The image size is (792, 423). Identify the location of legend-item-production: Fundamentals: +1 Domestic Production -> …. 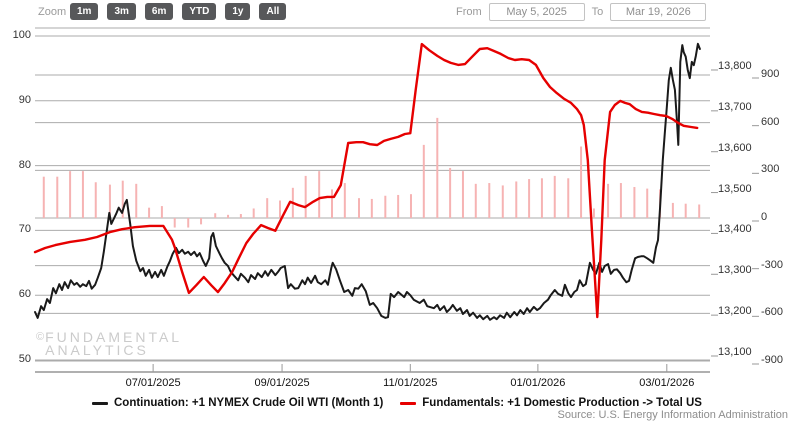
(551, 403).